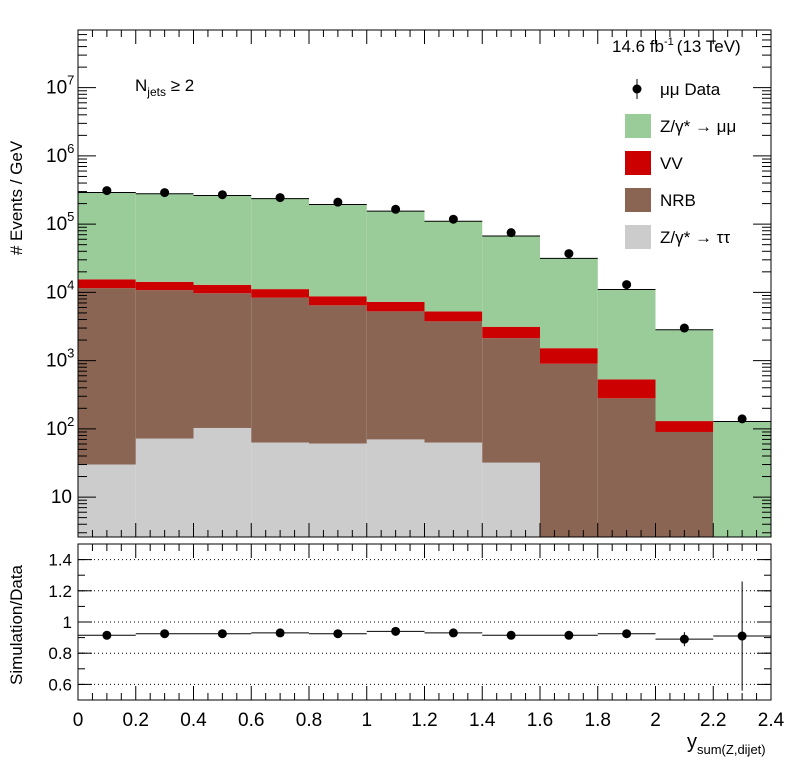  I want to click on bar-series3-bin5, so click(395, 256).